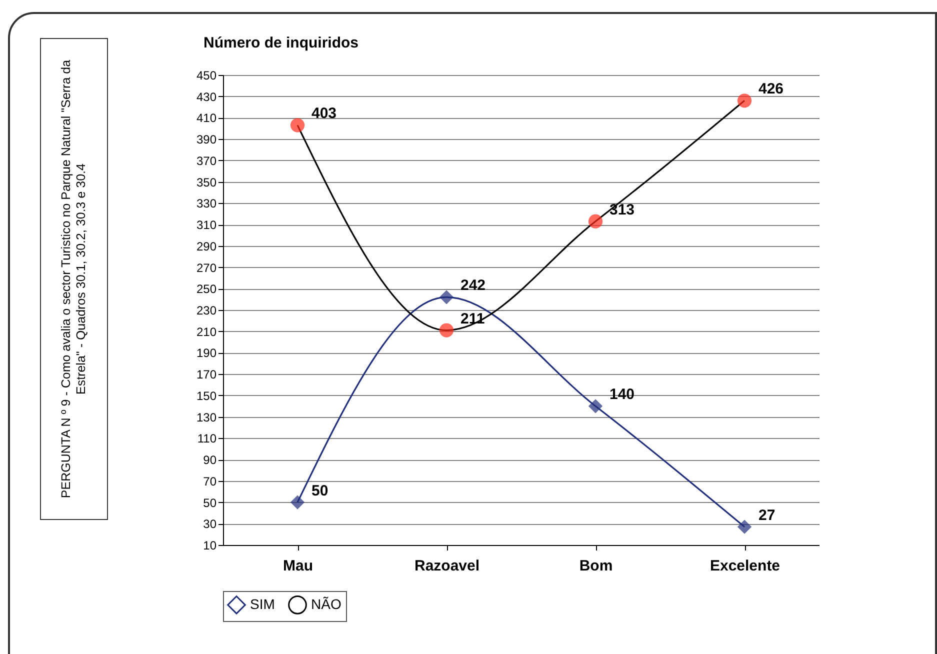 This screenshot has height=654, width=937. What do you see at coordinates (206, 246) in the screenshot?
I see `y-tick-label: 290` at bounding box center [206, 246].